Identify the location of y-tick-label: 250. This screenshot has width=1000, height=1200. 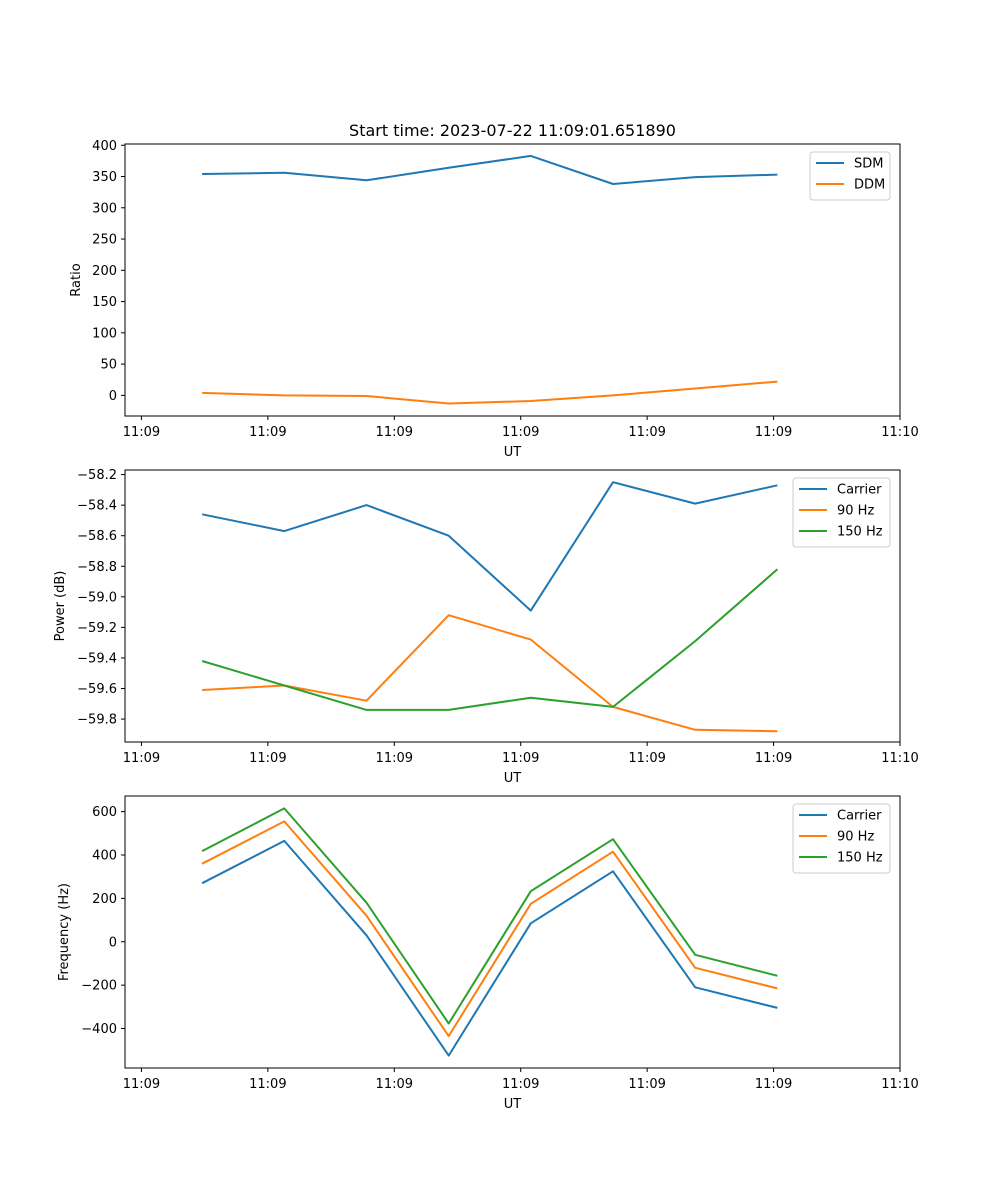
(104, 240).